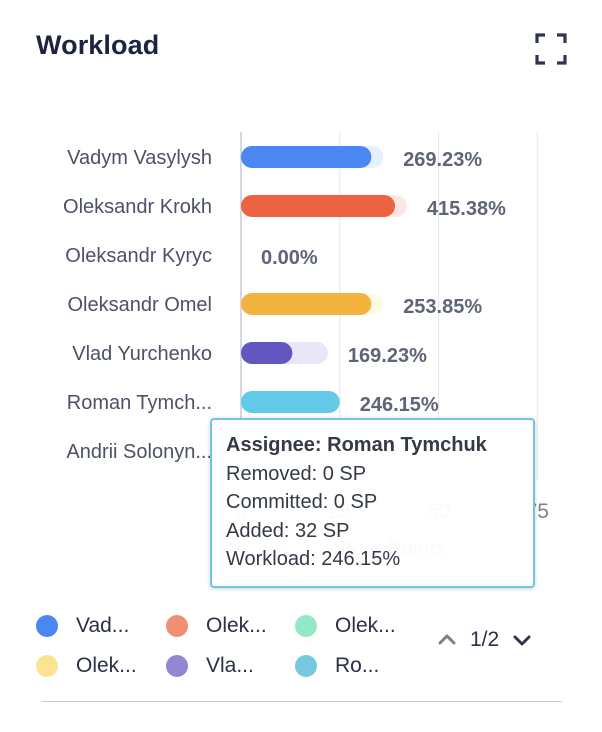 This screenshot has width=602, height=732. Describe the element at coordinates (289, 258) in the screenshot. I see `data-label: 0.00%` at that location.